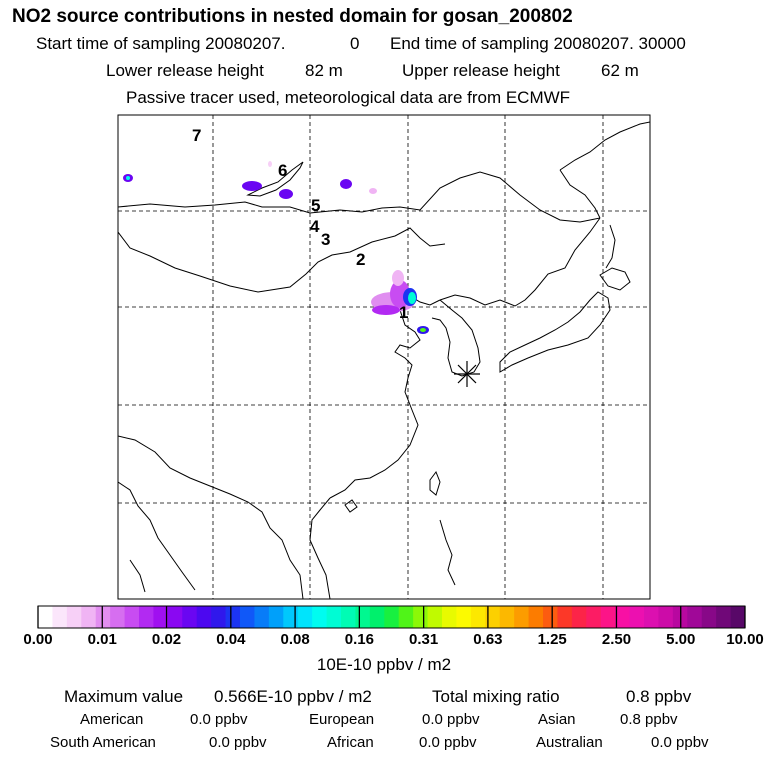 The height and width of the screenshot is (768, 768). What do you see at coordinates (355, 43) in the screenshot?
I see `start-time-value: 0` at bounding box center [355, 43].